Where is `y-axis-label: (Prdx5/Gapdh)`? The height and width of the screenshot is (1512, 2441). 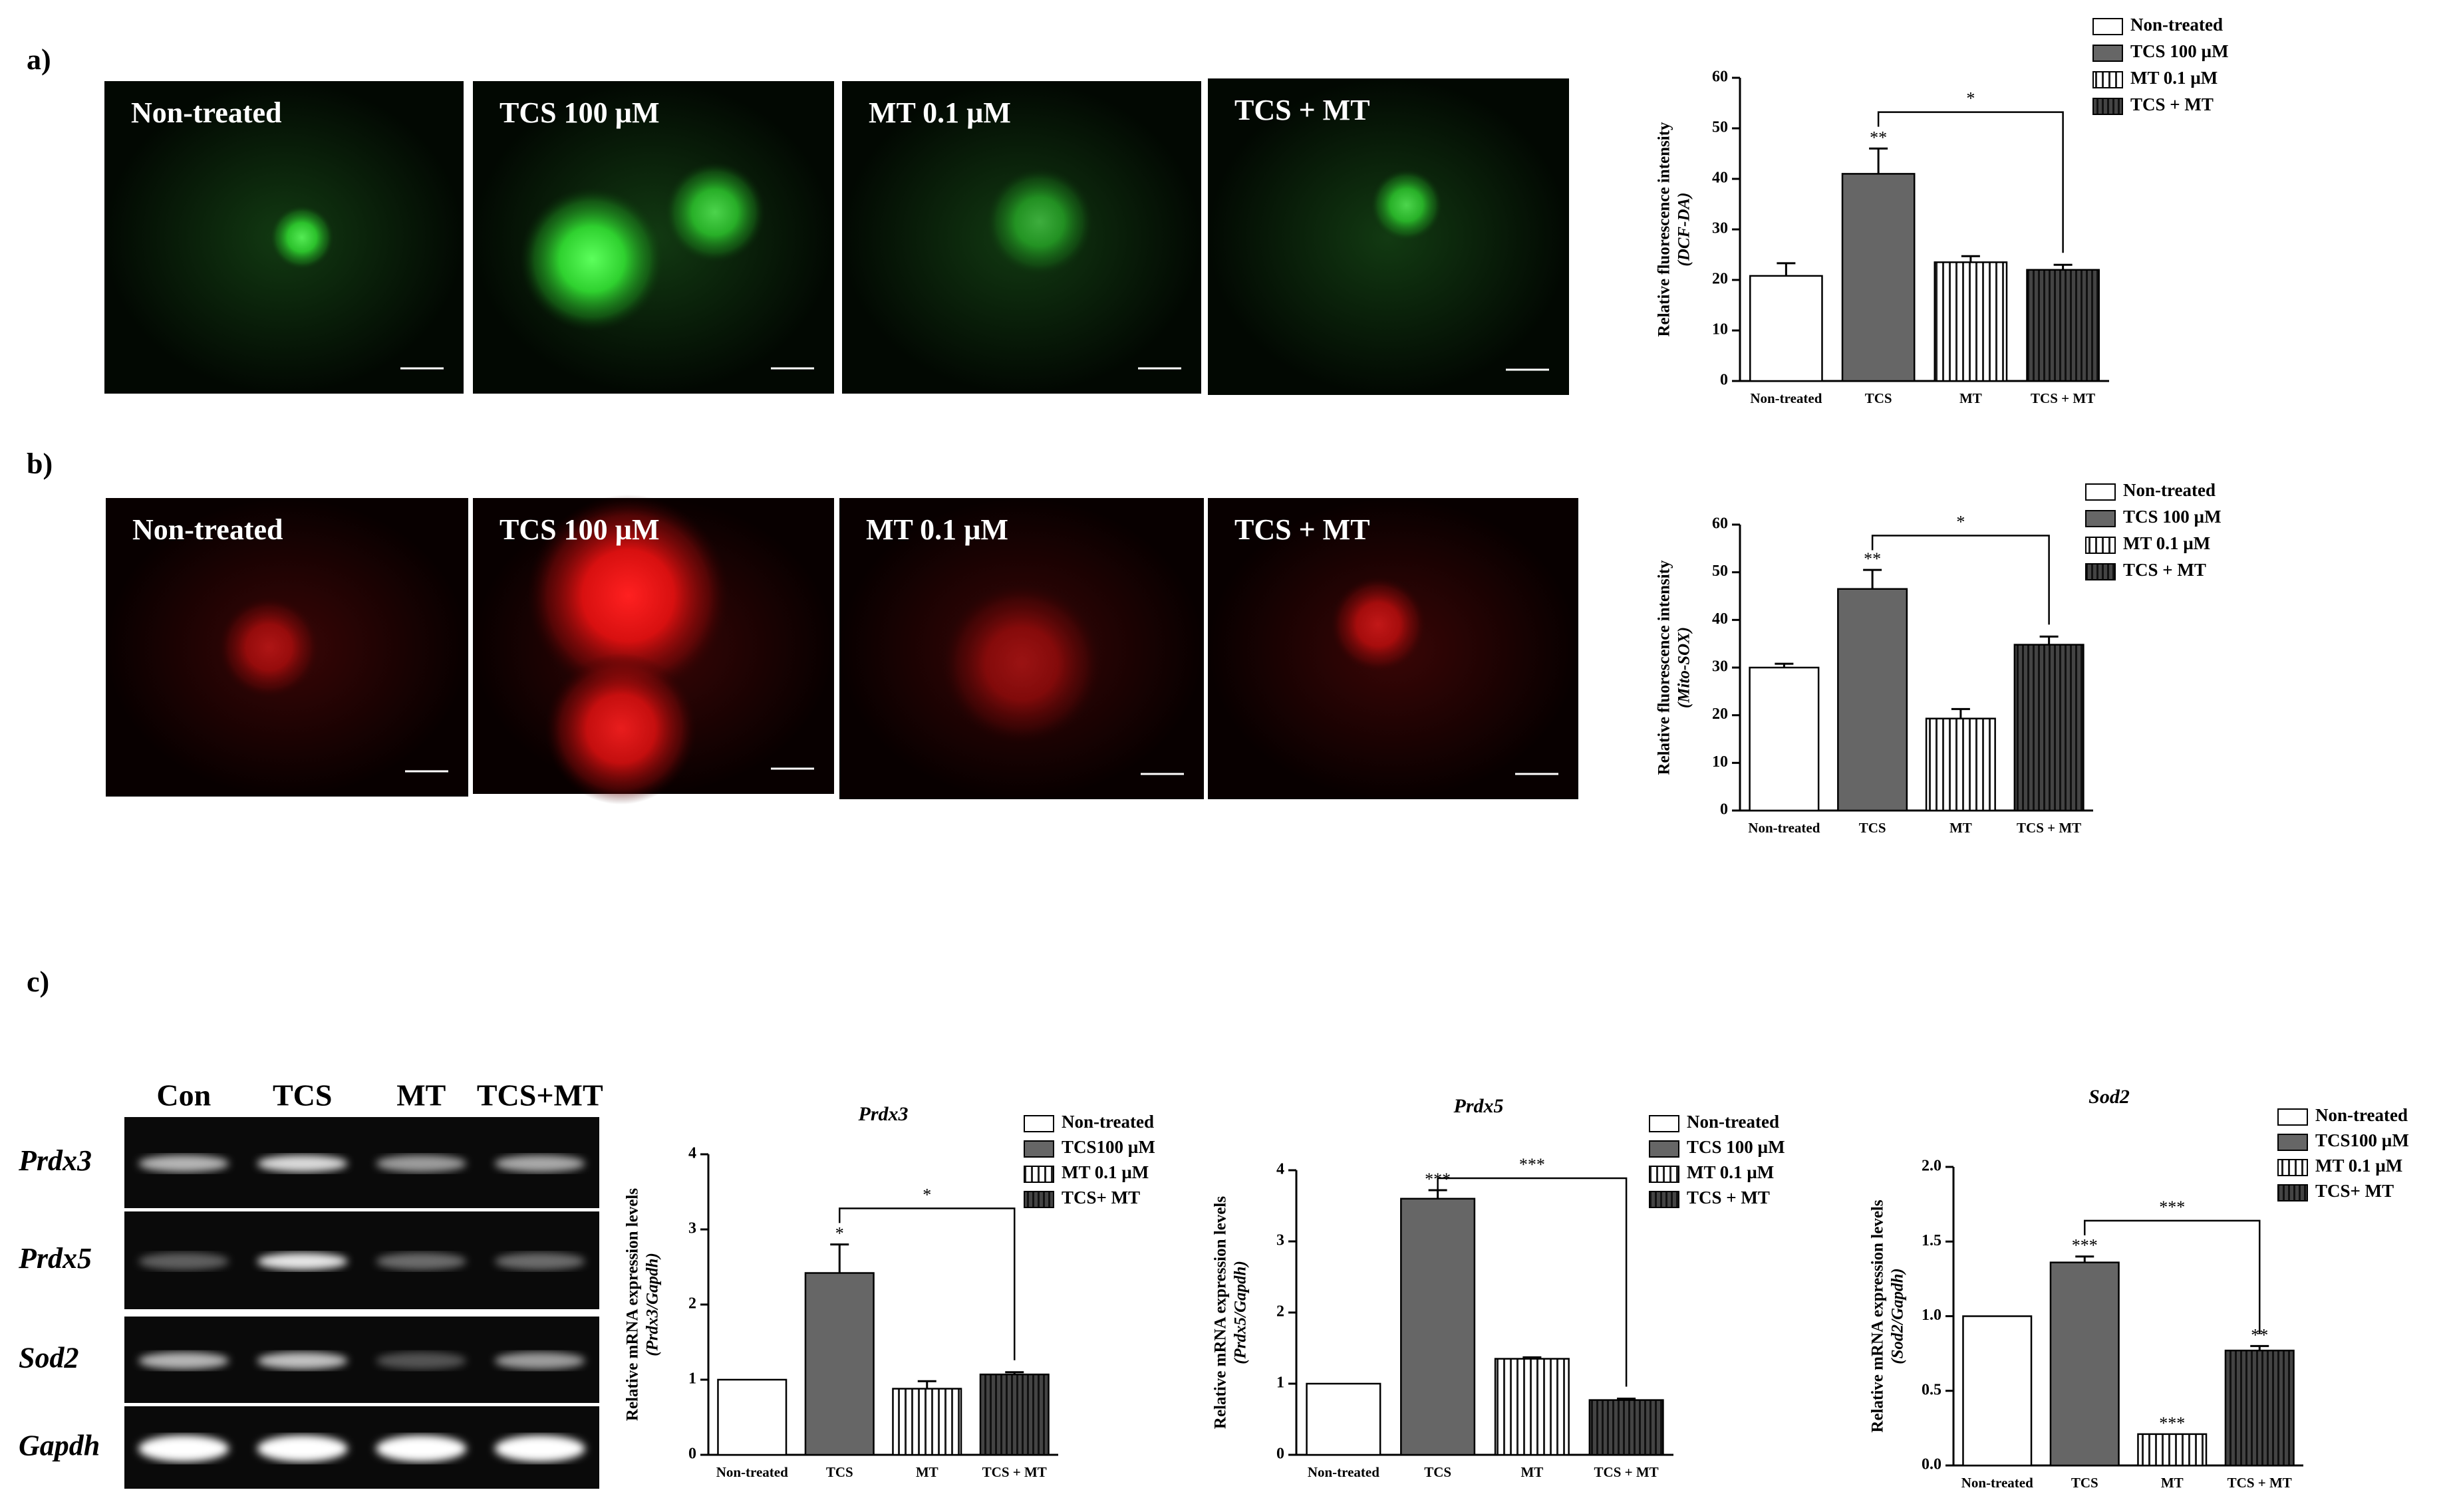
y-axis-label: (Prdx5/Gapdh) is located at coordinates (1241, 1312).